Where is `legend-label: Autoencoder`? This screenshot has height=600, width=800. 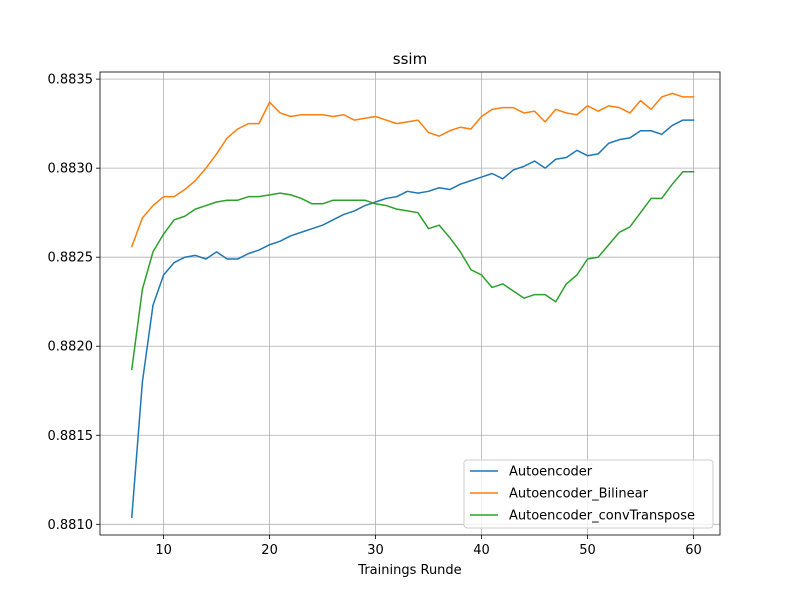 legend-label: Autoencoder is located at coordinates (551, 472).